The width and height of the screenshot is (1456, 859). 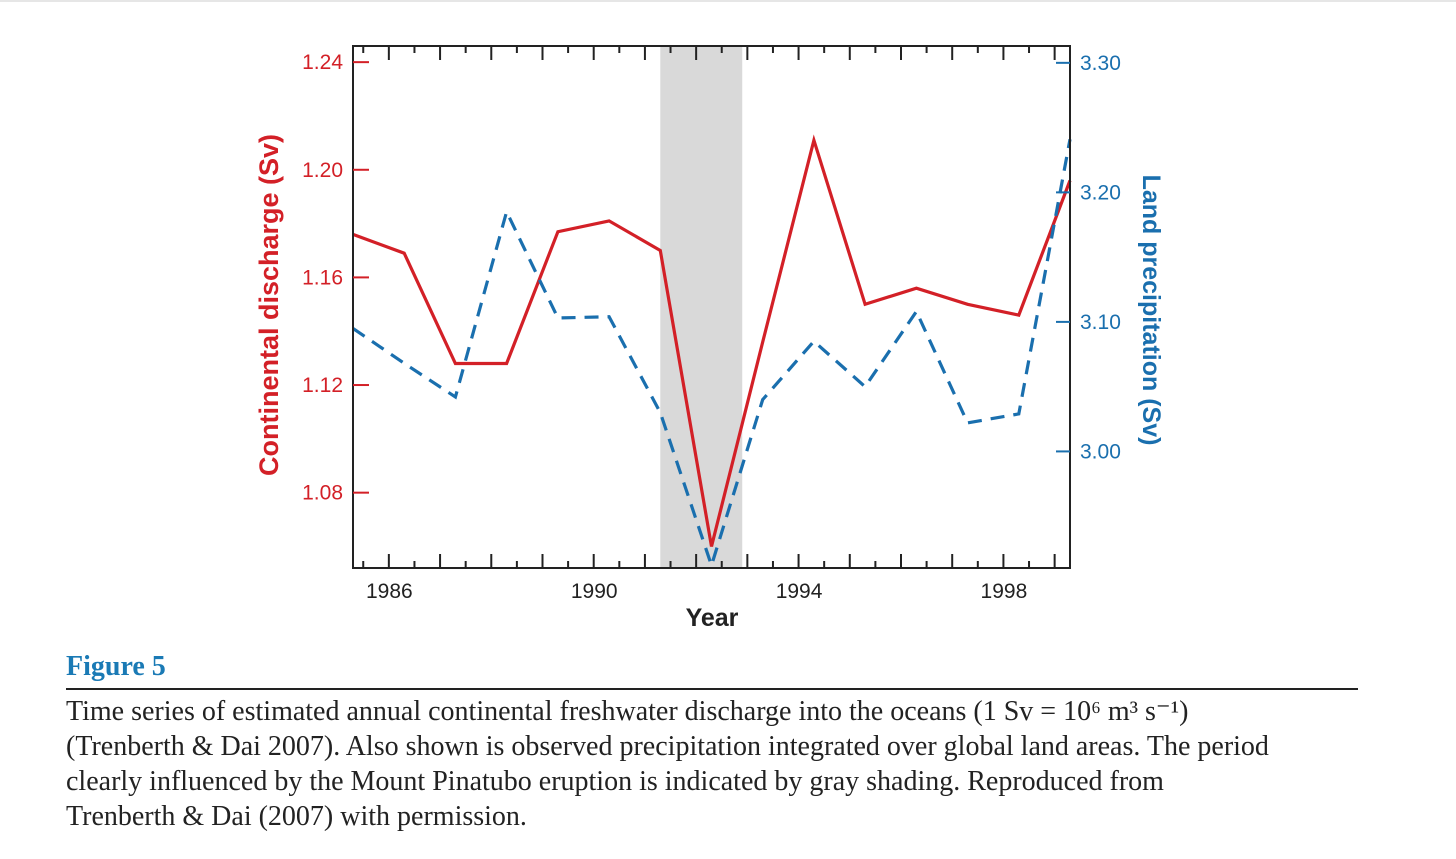 What do you see at coordinates (269, 305) in the screenshot?
I see `y-axis-title-left: Continental discharge (Sv)` at bounding box center [269, 305].